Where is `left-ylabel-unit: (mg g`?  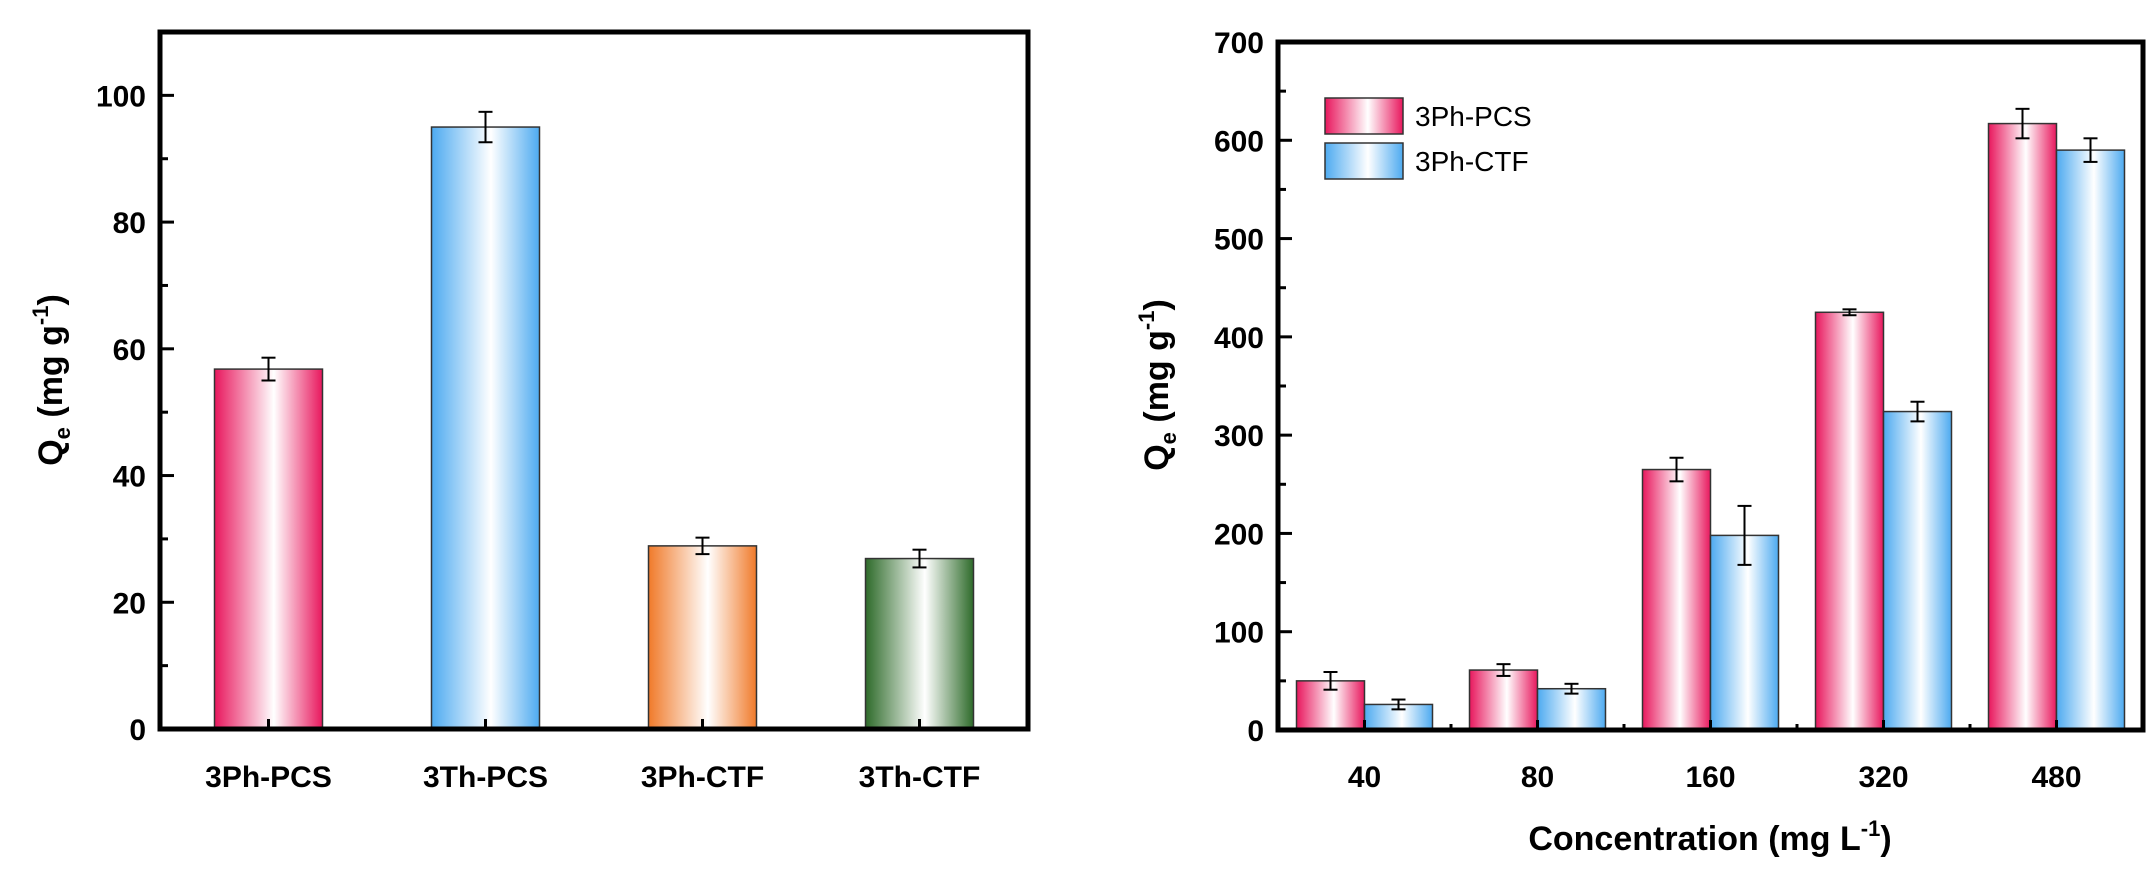 left-ylabel-unit: (mg g is located at coordinates (51, 376).